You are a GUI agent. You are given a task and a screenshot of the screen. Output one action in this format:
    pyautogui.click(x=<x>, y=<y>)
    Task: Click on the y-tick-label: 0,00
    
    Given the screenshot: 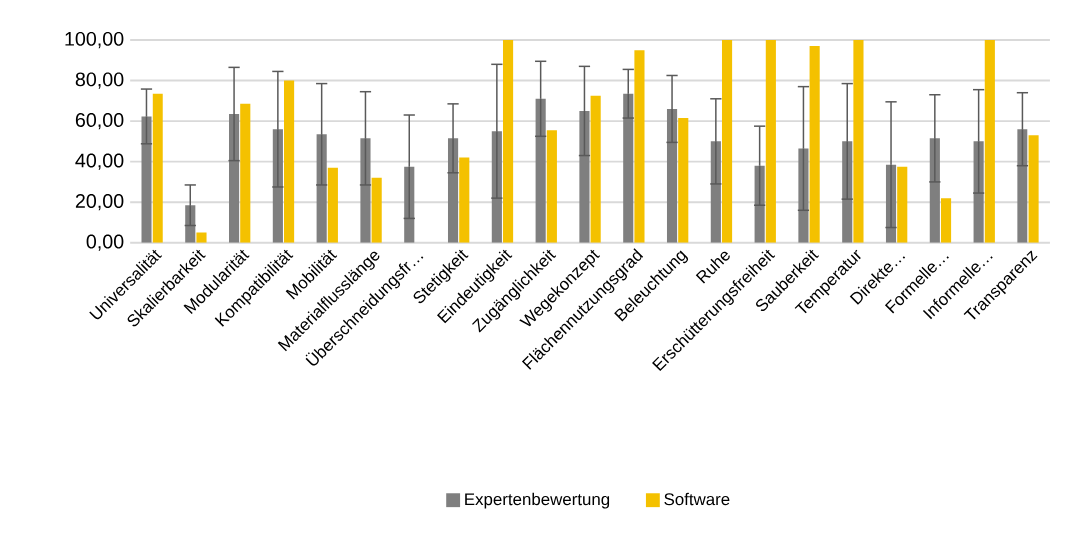 What is the action you would take?
    pyautogui.click(x=105, y=242)
    